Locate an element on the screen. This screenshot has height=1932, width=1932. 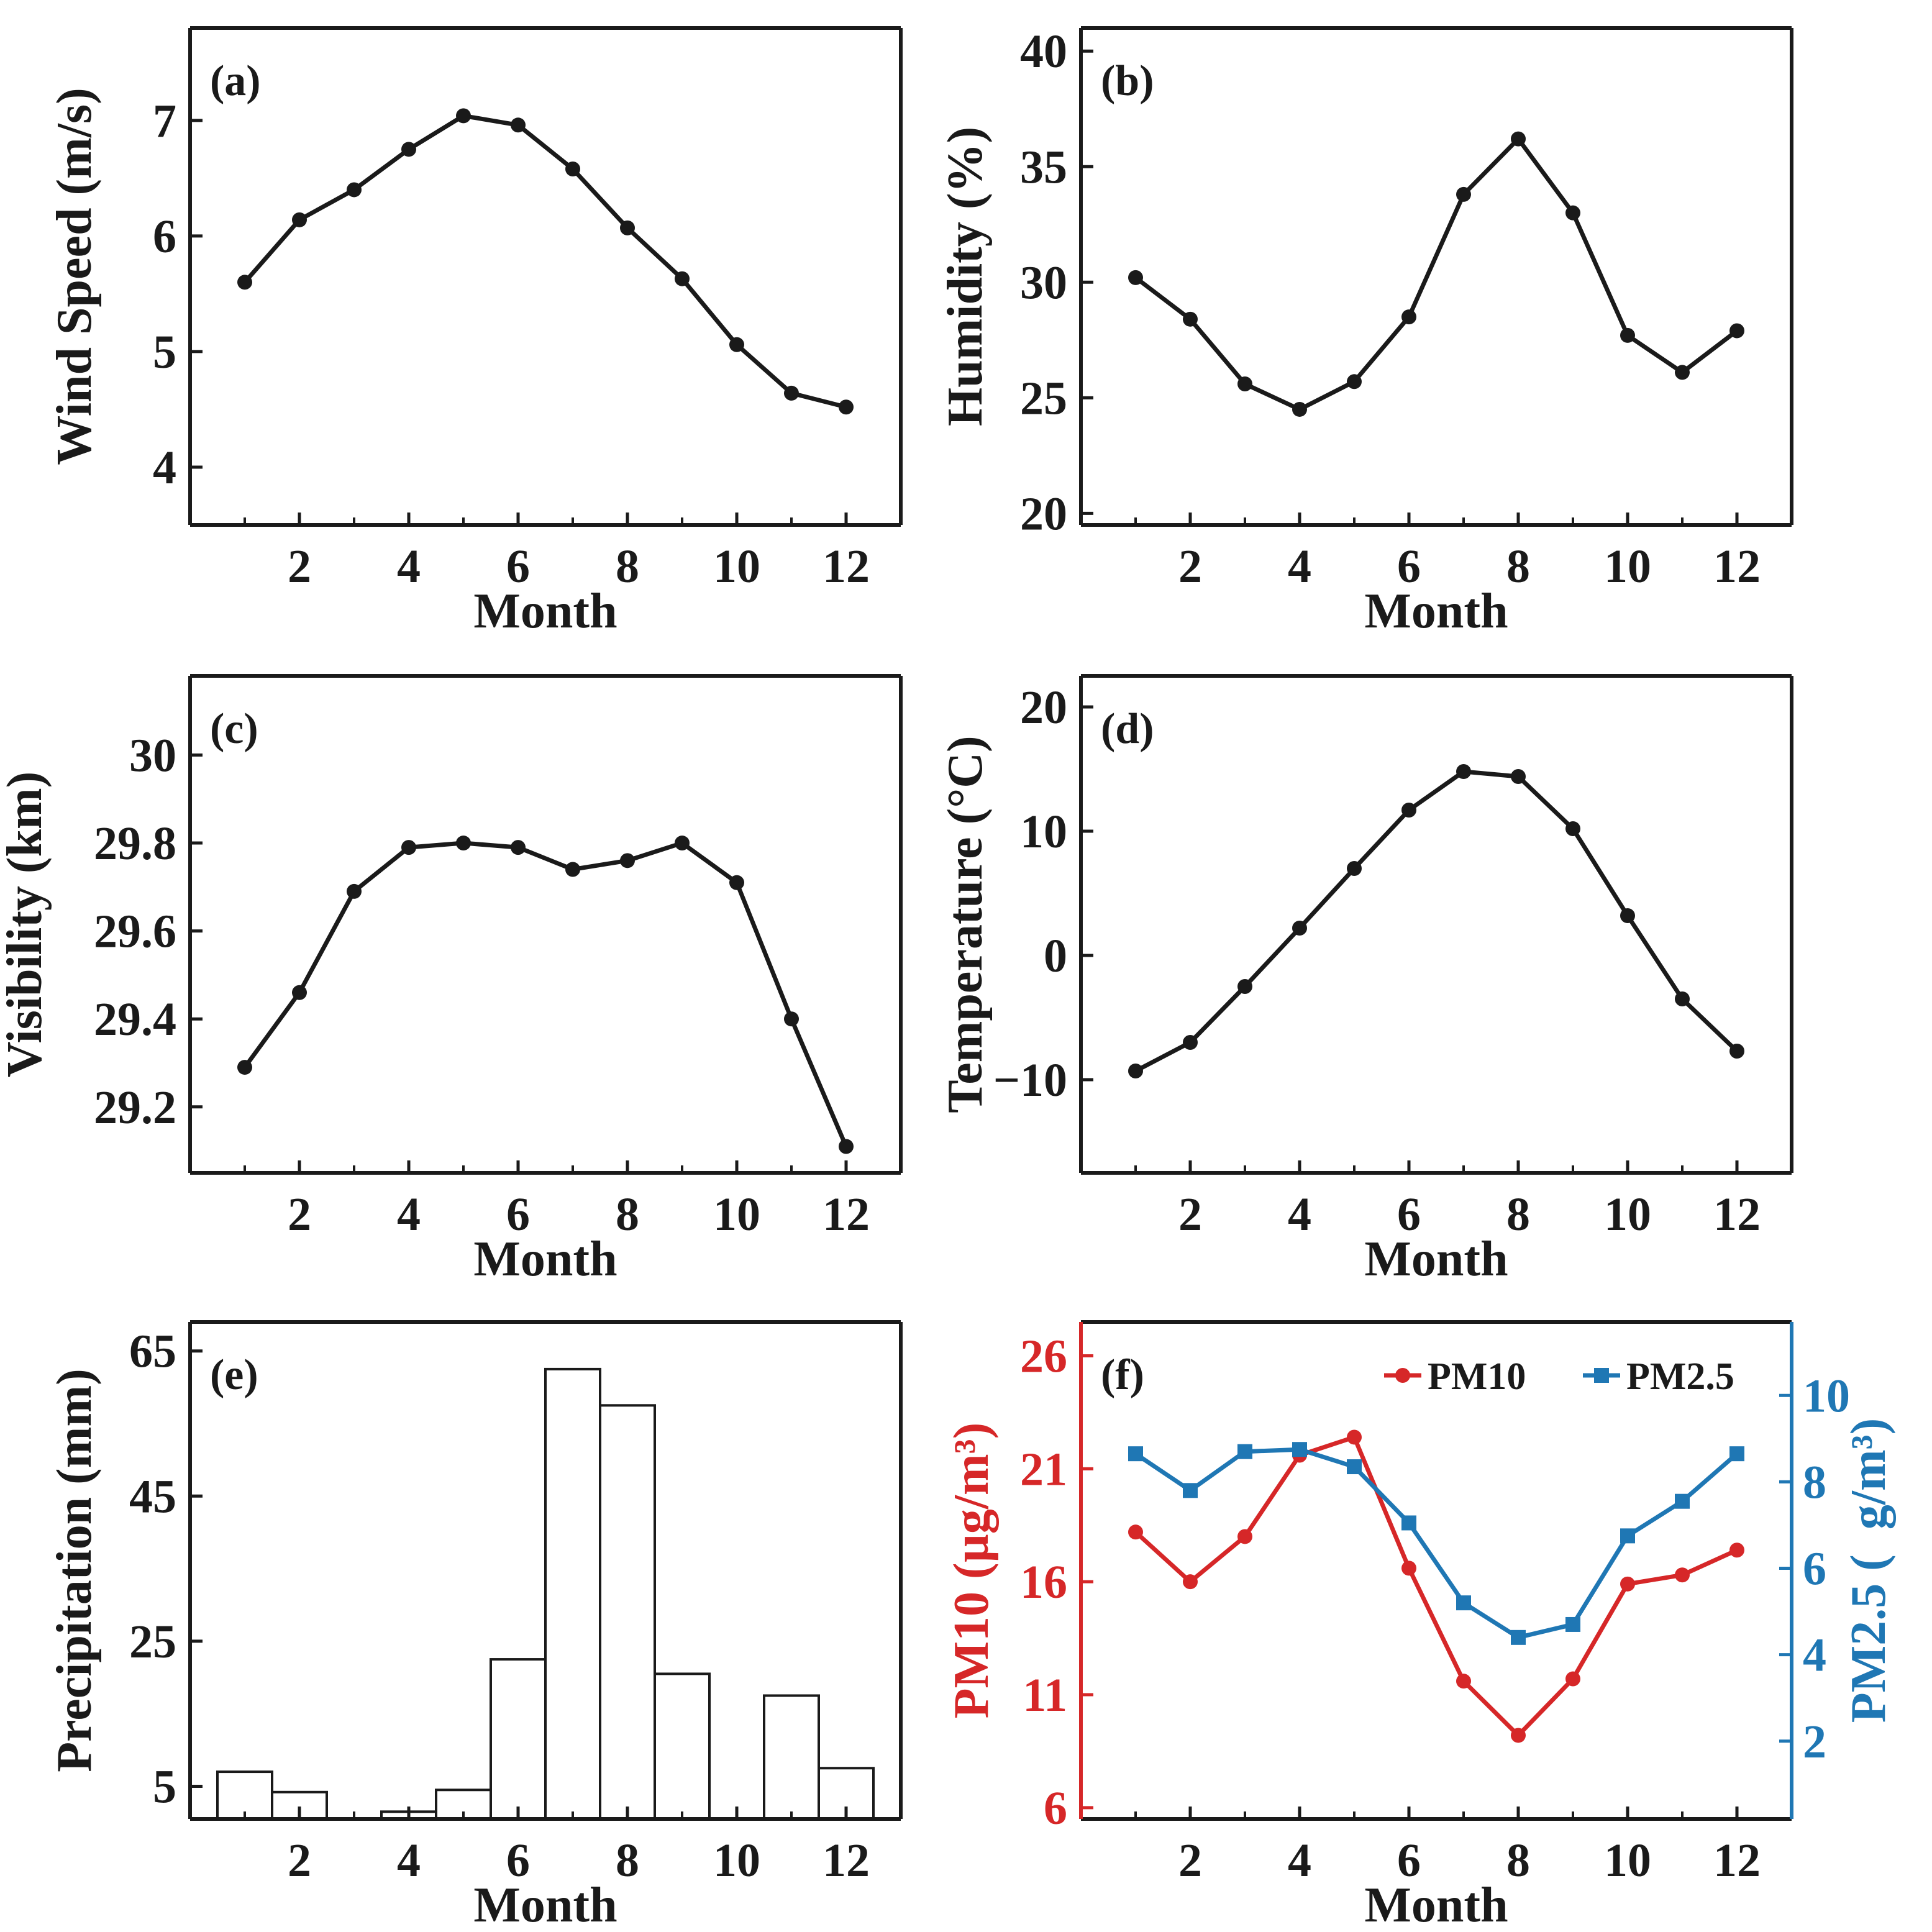
series-line-visibility is located at coordinates (546, 994).